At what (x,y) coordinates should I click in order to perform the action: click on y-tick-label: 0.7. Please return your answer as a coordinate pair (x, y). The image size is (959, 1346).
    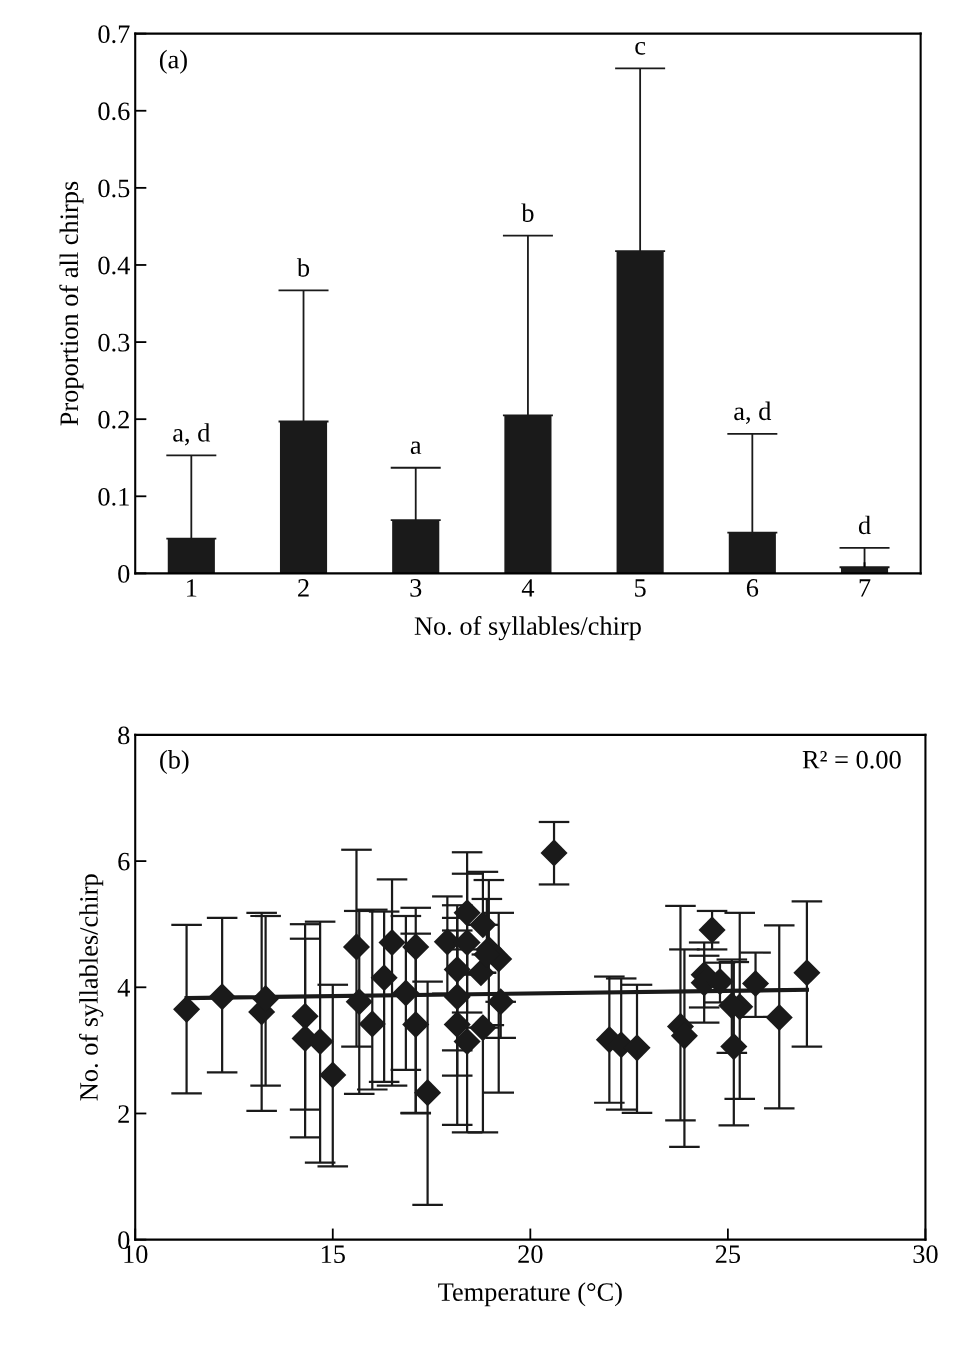
    Looking at the image, I should click on (114, 34).